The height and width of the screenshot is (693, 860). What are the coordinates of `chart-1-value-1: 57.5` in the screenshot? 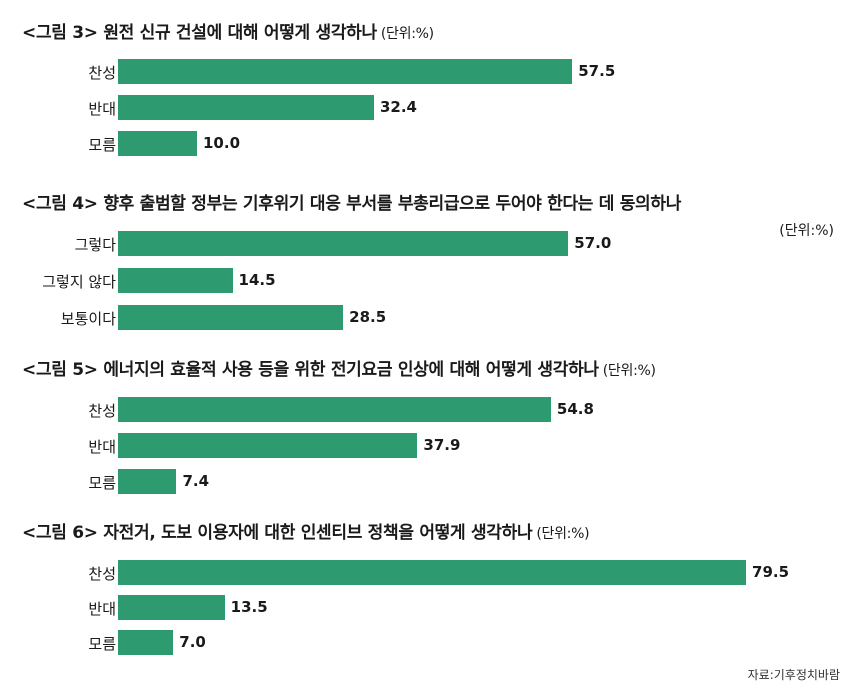 It's located at (597, 71).